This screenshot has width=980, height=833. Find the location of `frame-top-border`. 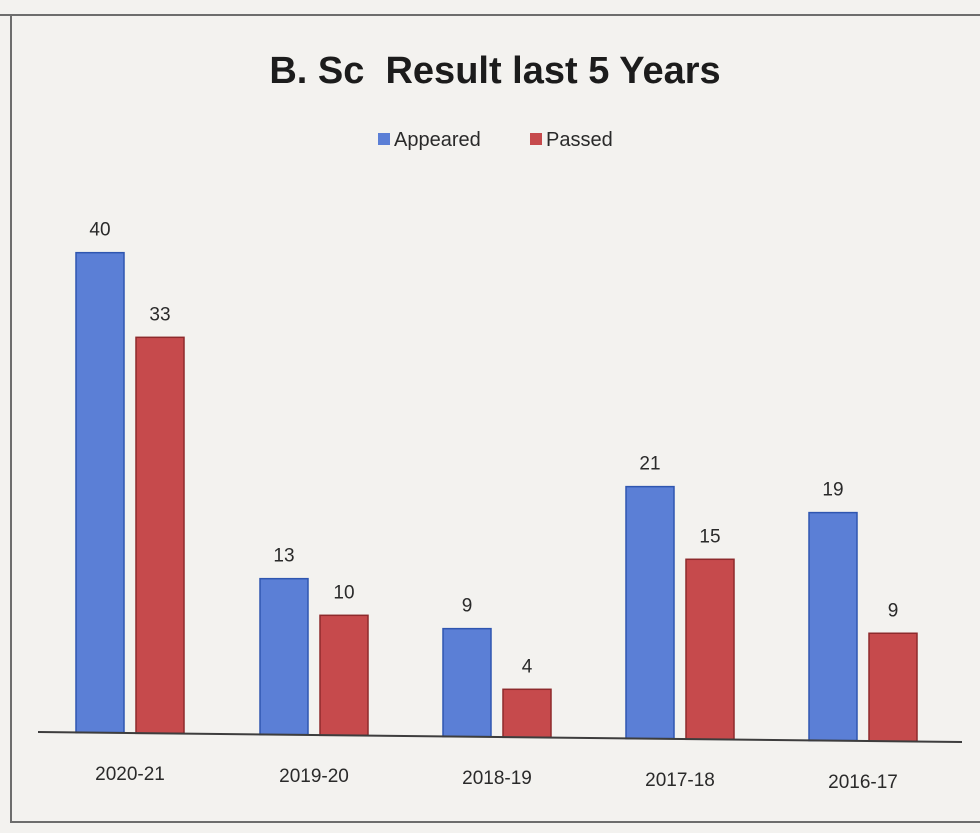

frame-top-border is located at coordinates (490, 15).